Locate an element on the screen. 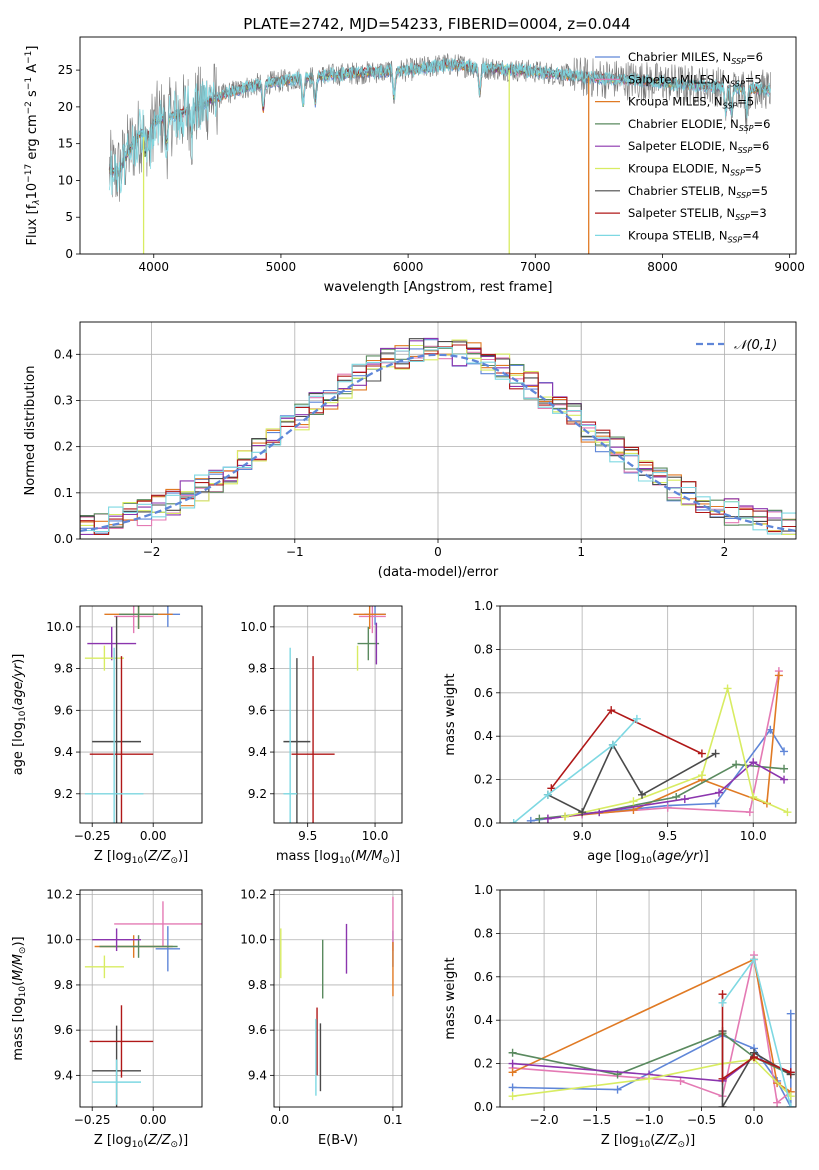 This screenshot has width=819, height=1170. x-tick-label: 4000 is located at coordinates (153, 267).